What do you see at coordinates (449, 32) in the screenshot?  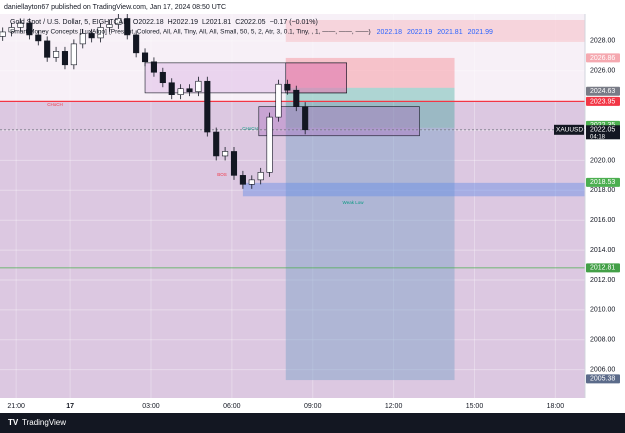 I see `indicator-value: 2021.81` at bounding box center [449, 32].